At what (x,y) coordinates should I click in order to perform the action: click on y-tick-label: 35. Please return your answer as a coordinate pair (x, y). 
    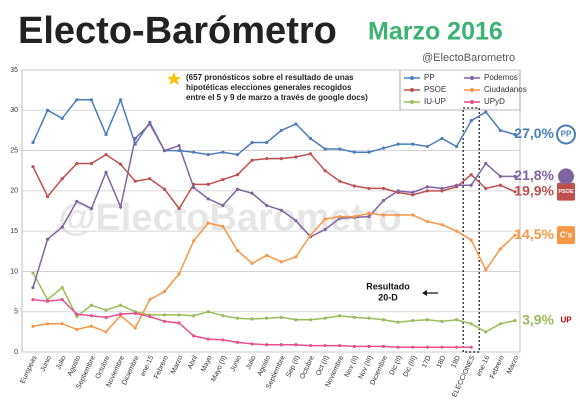
    Looking at the image, I should click on (14, 70).